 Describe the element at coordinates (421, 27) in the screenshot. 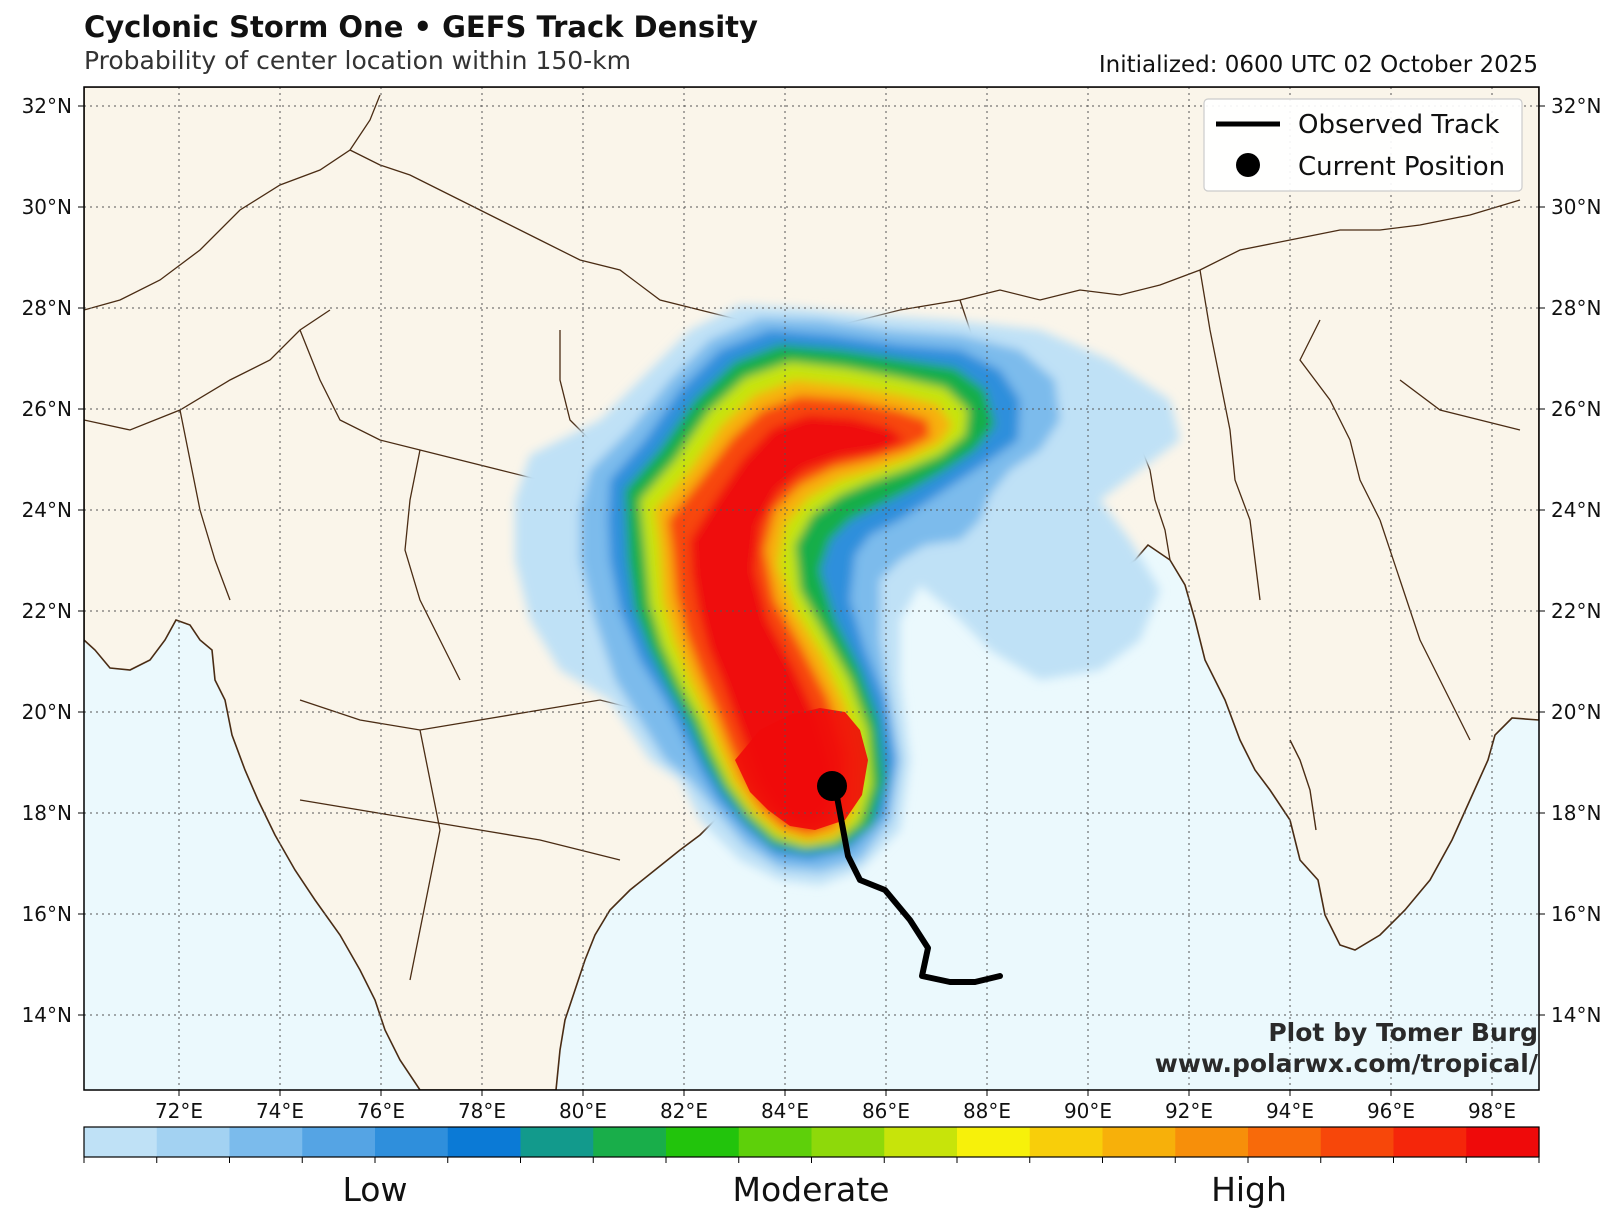

I see `chart-title: Cyclonic Storm One • GEFS Track Density` at that location.